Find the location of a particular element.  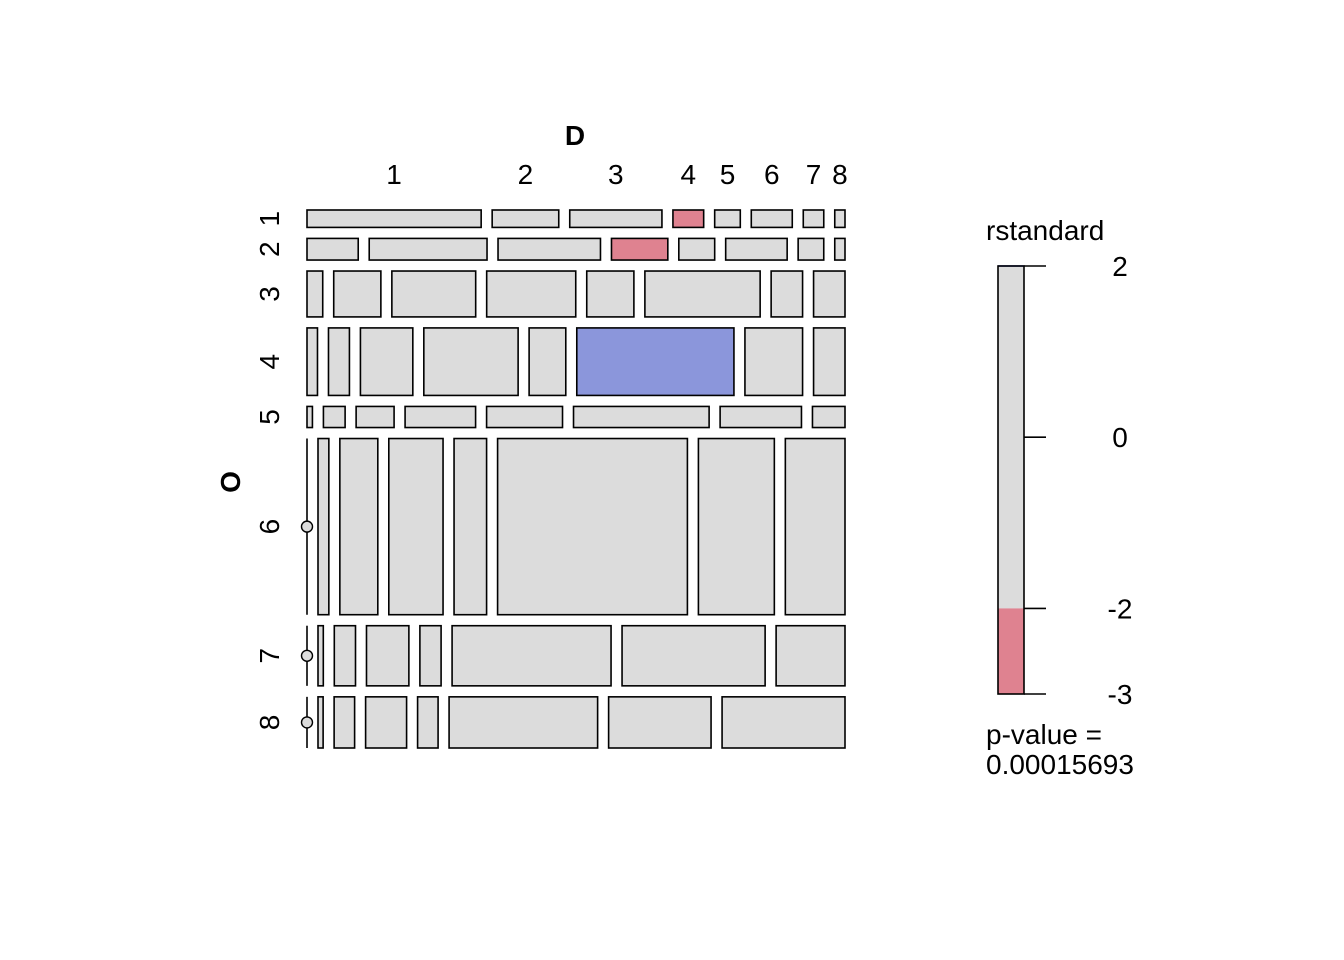

x-tick-label: 2 is located at coordinates (526, 174).